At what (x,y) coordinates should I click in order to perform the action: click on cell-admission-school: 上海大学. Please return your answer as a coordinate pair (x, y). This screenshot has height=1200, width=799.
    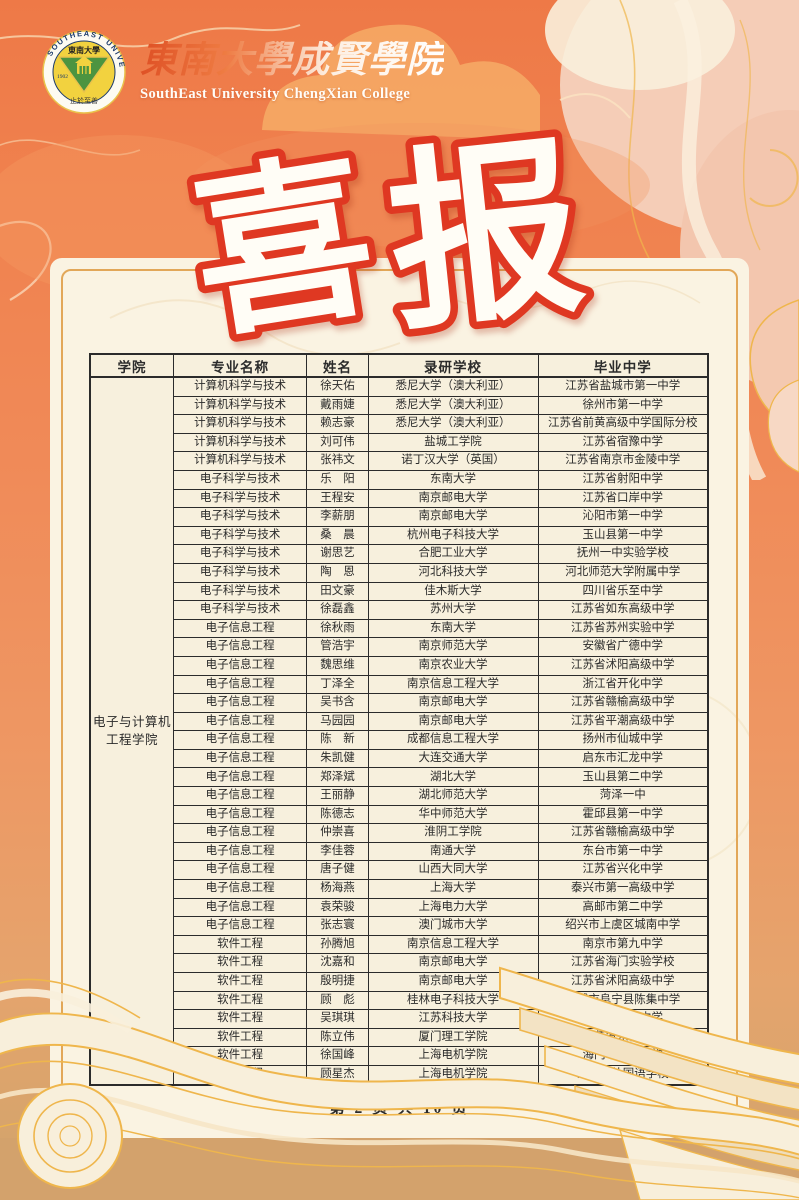
    Looking at the image, I should click on (453, 889).